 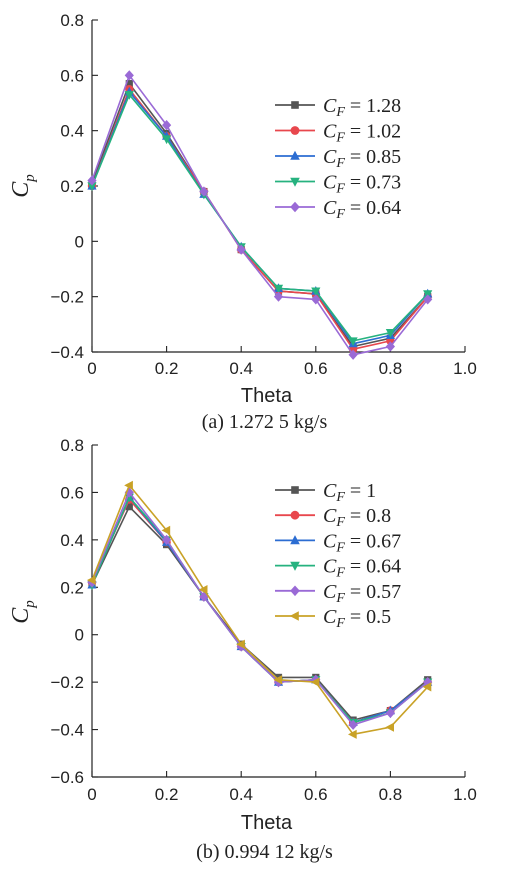 What do you see at coordinates (362, 158) in the screenshot?
I see `legend-label: CF = 0.85` at bounding box center [362, 158].